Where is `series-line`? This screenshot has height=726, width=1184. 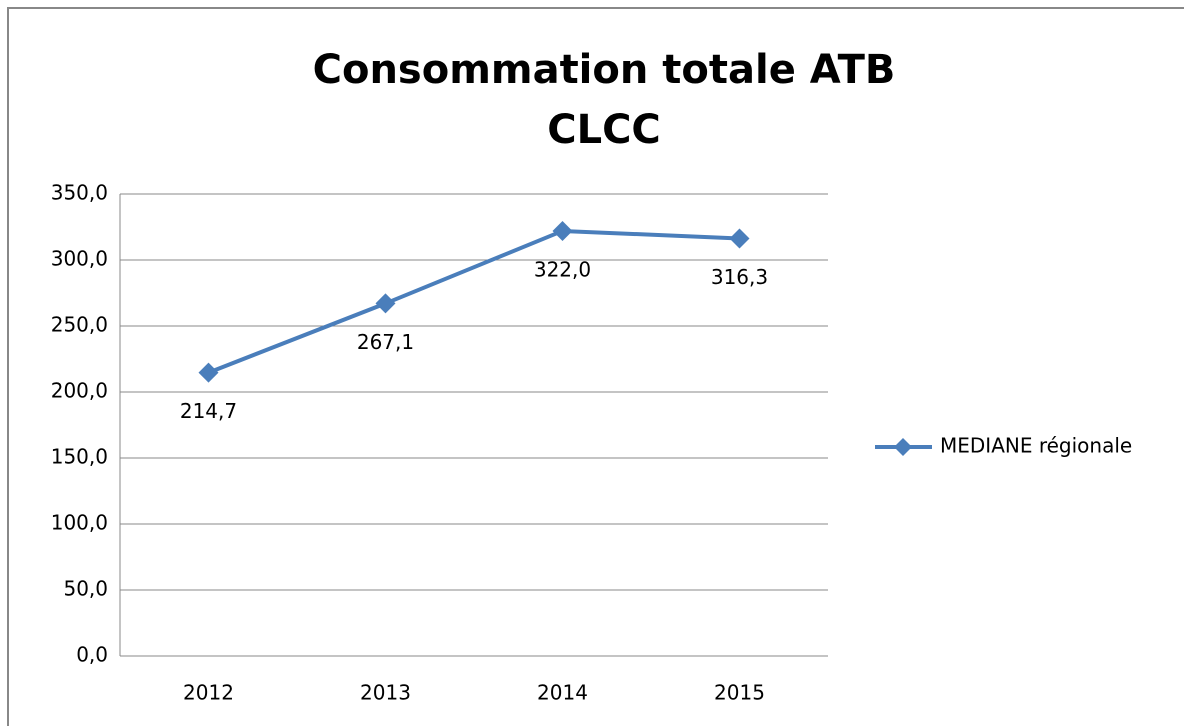
series-line is located at coordinates (473, 301).